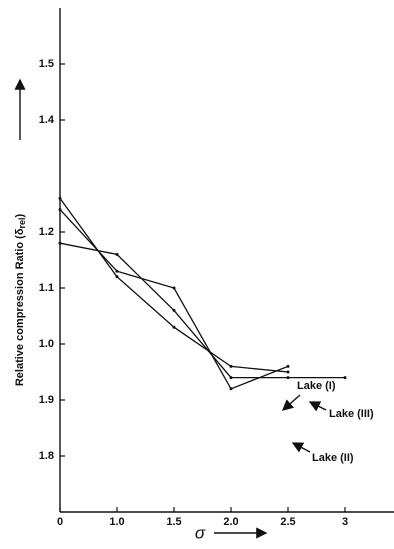  What do you see at coordinates (230, 522) in the screenshot?
I see `x-tick-label: 2.0` at bounding box center [230, 522].